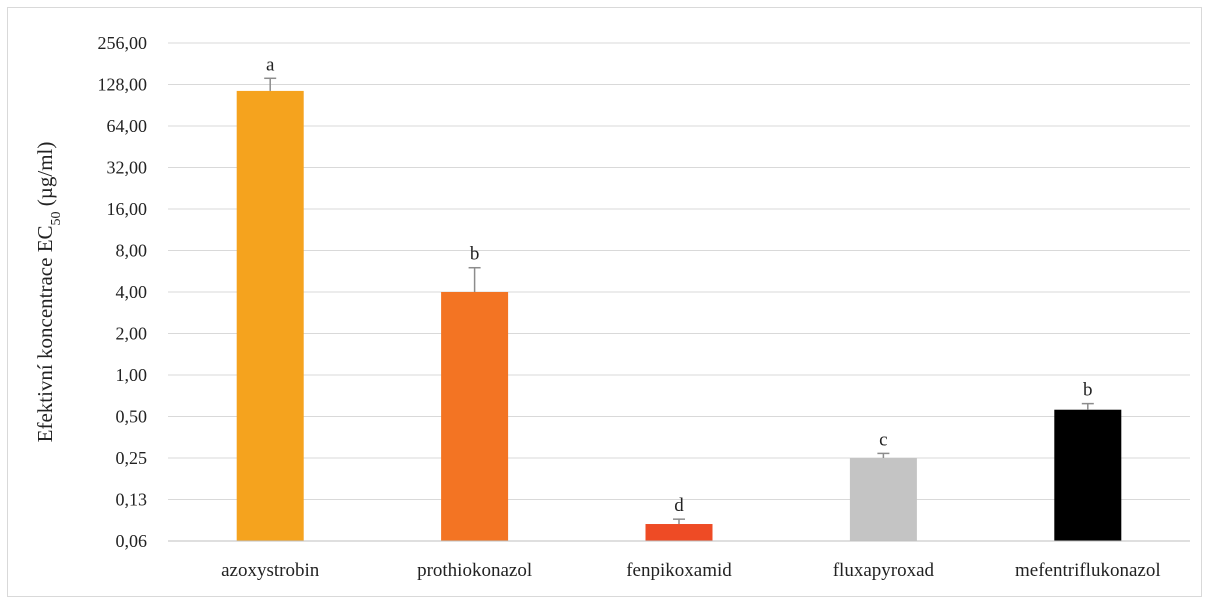 The image size is (1209, 597). What do you see at coordinates (45, 177) in the screenshot?
I see `y-axis-label-unit: (µg/ml)` at bounding box center [45, 177].